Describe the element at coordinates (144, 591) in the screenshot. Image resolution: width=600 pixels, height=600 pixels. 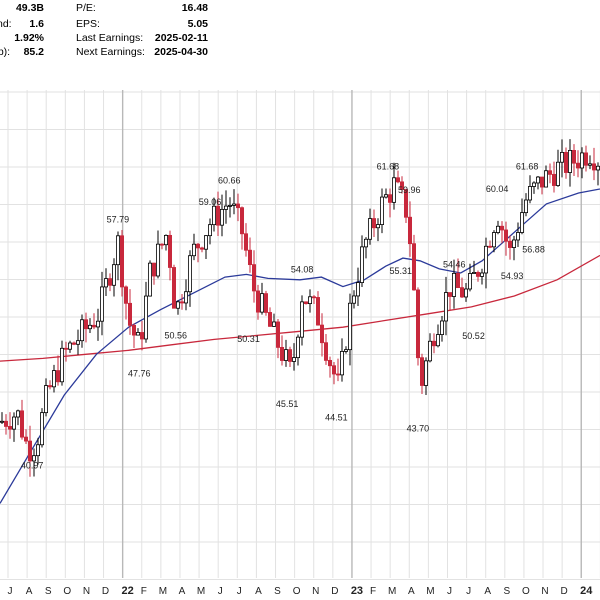
I see `x-tick-label: F` at that location.